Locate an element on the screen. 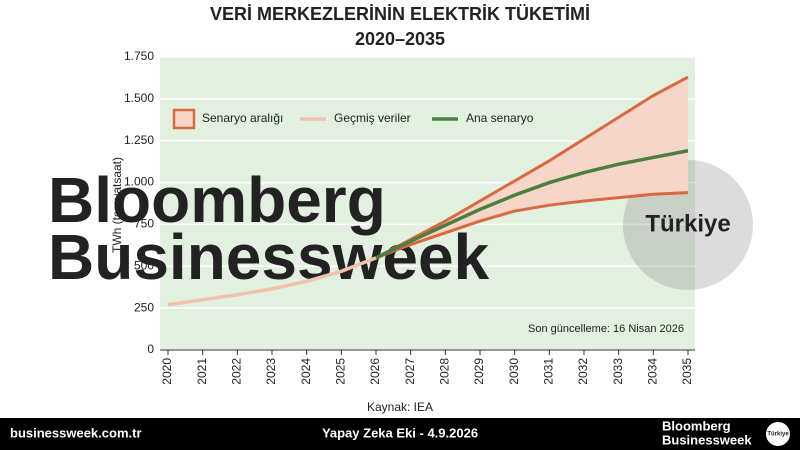 This screenshot has width=800, height=450. y-tick-label: 1.500 is located at coordinates (139, 98).